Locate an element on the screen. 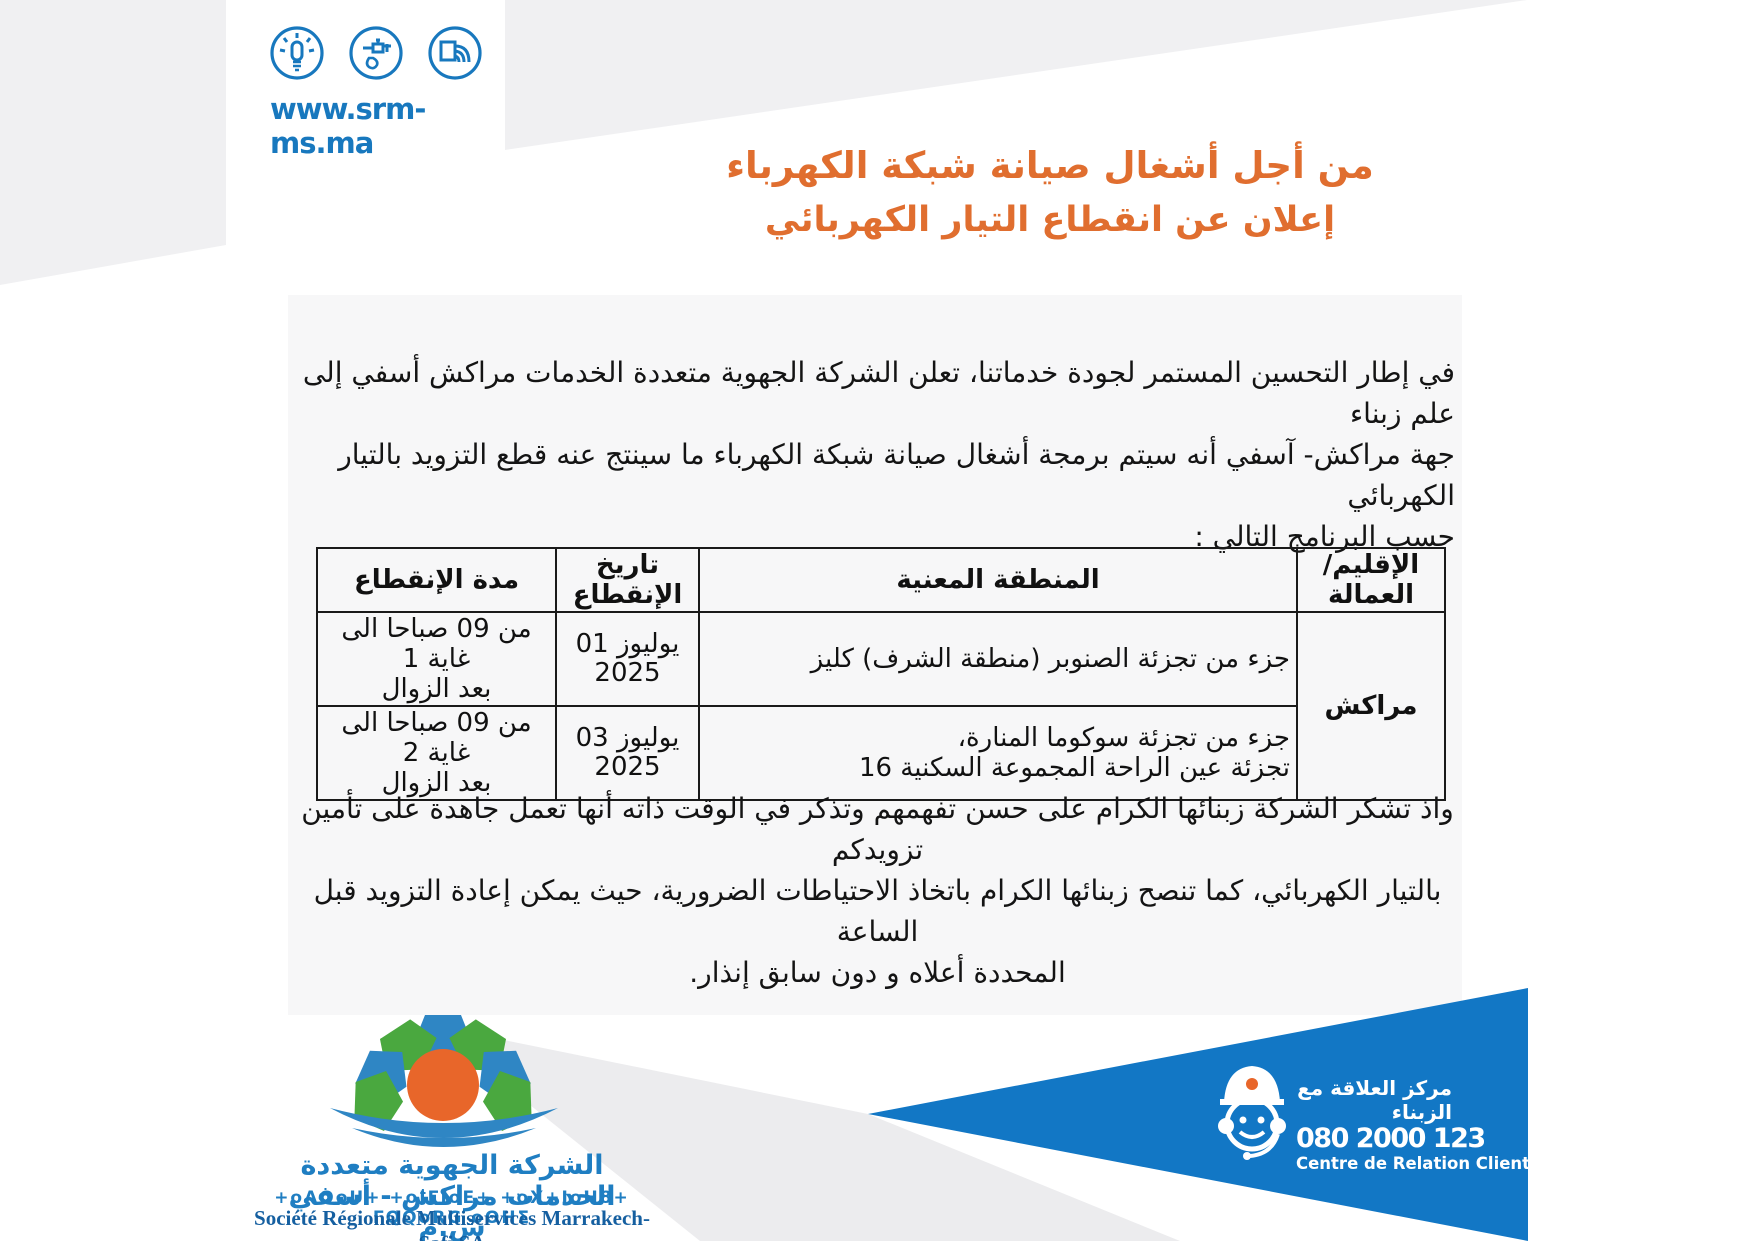  cell-date: 03 يوليوز 2025 is located at coordinates (627, 753).